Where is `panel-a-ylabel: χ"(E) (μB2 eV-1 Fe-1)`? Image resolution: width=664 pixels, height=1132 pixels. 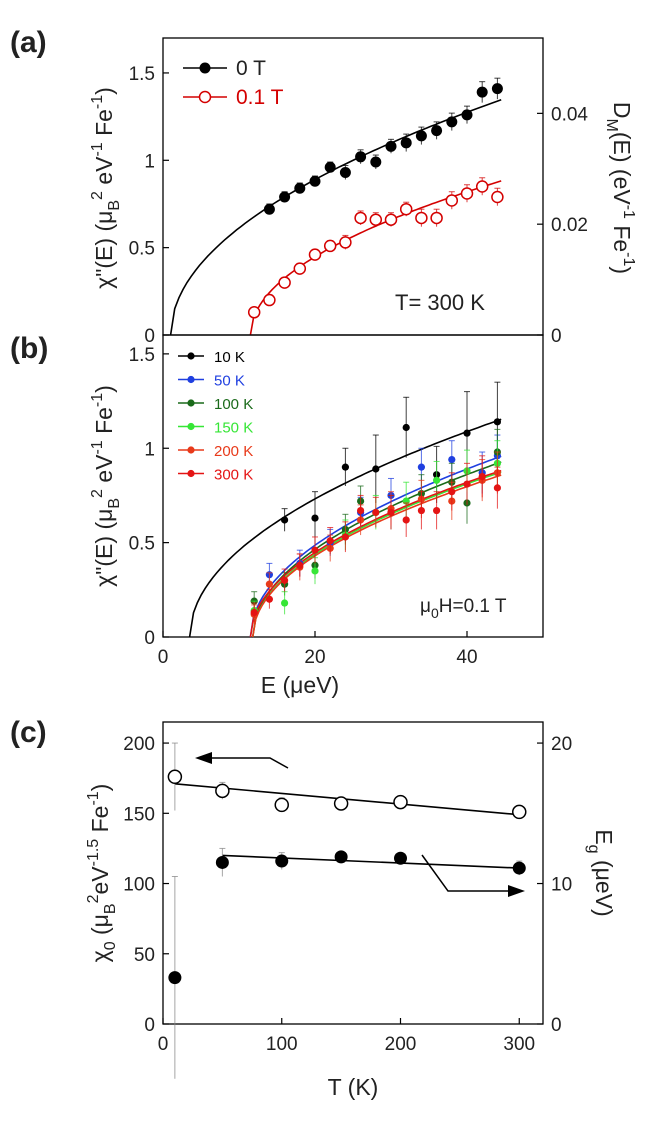
panel-a-ylabel: χ"(E) (μB2 eV-1 Fe-1) is located at coordinates (106, 188).